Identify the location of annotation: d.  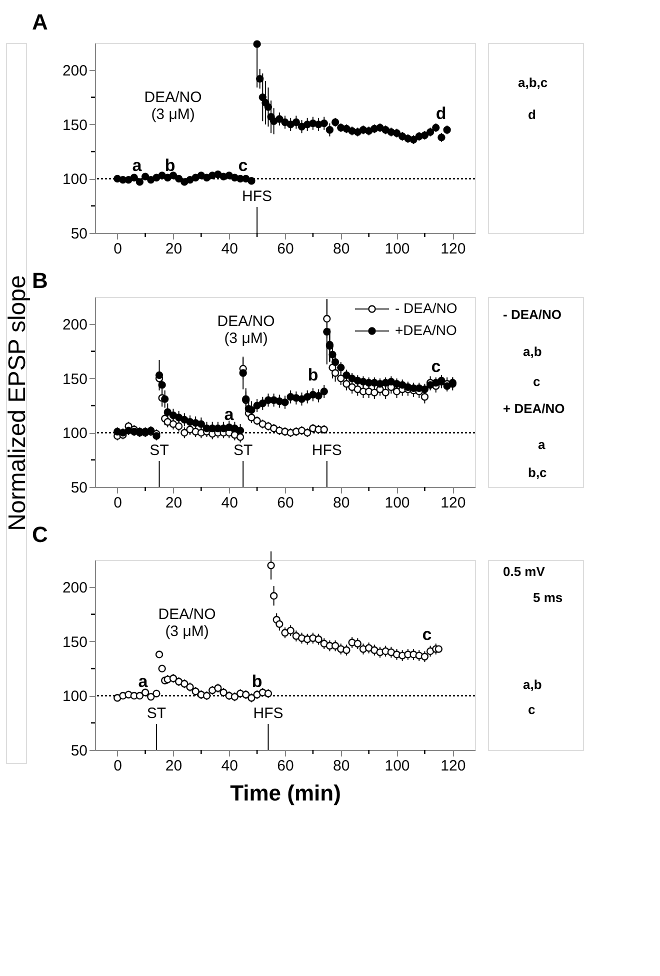
(441, 113).